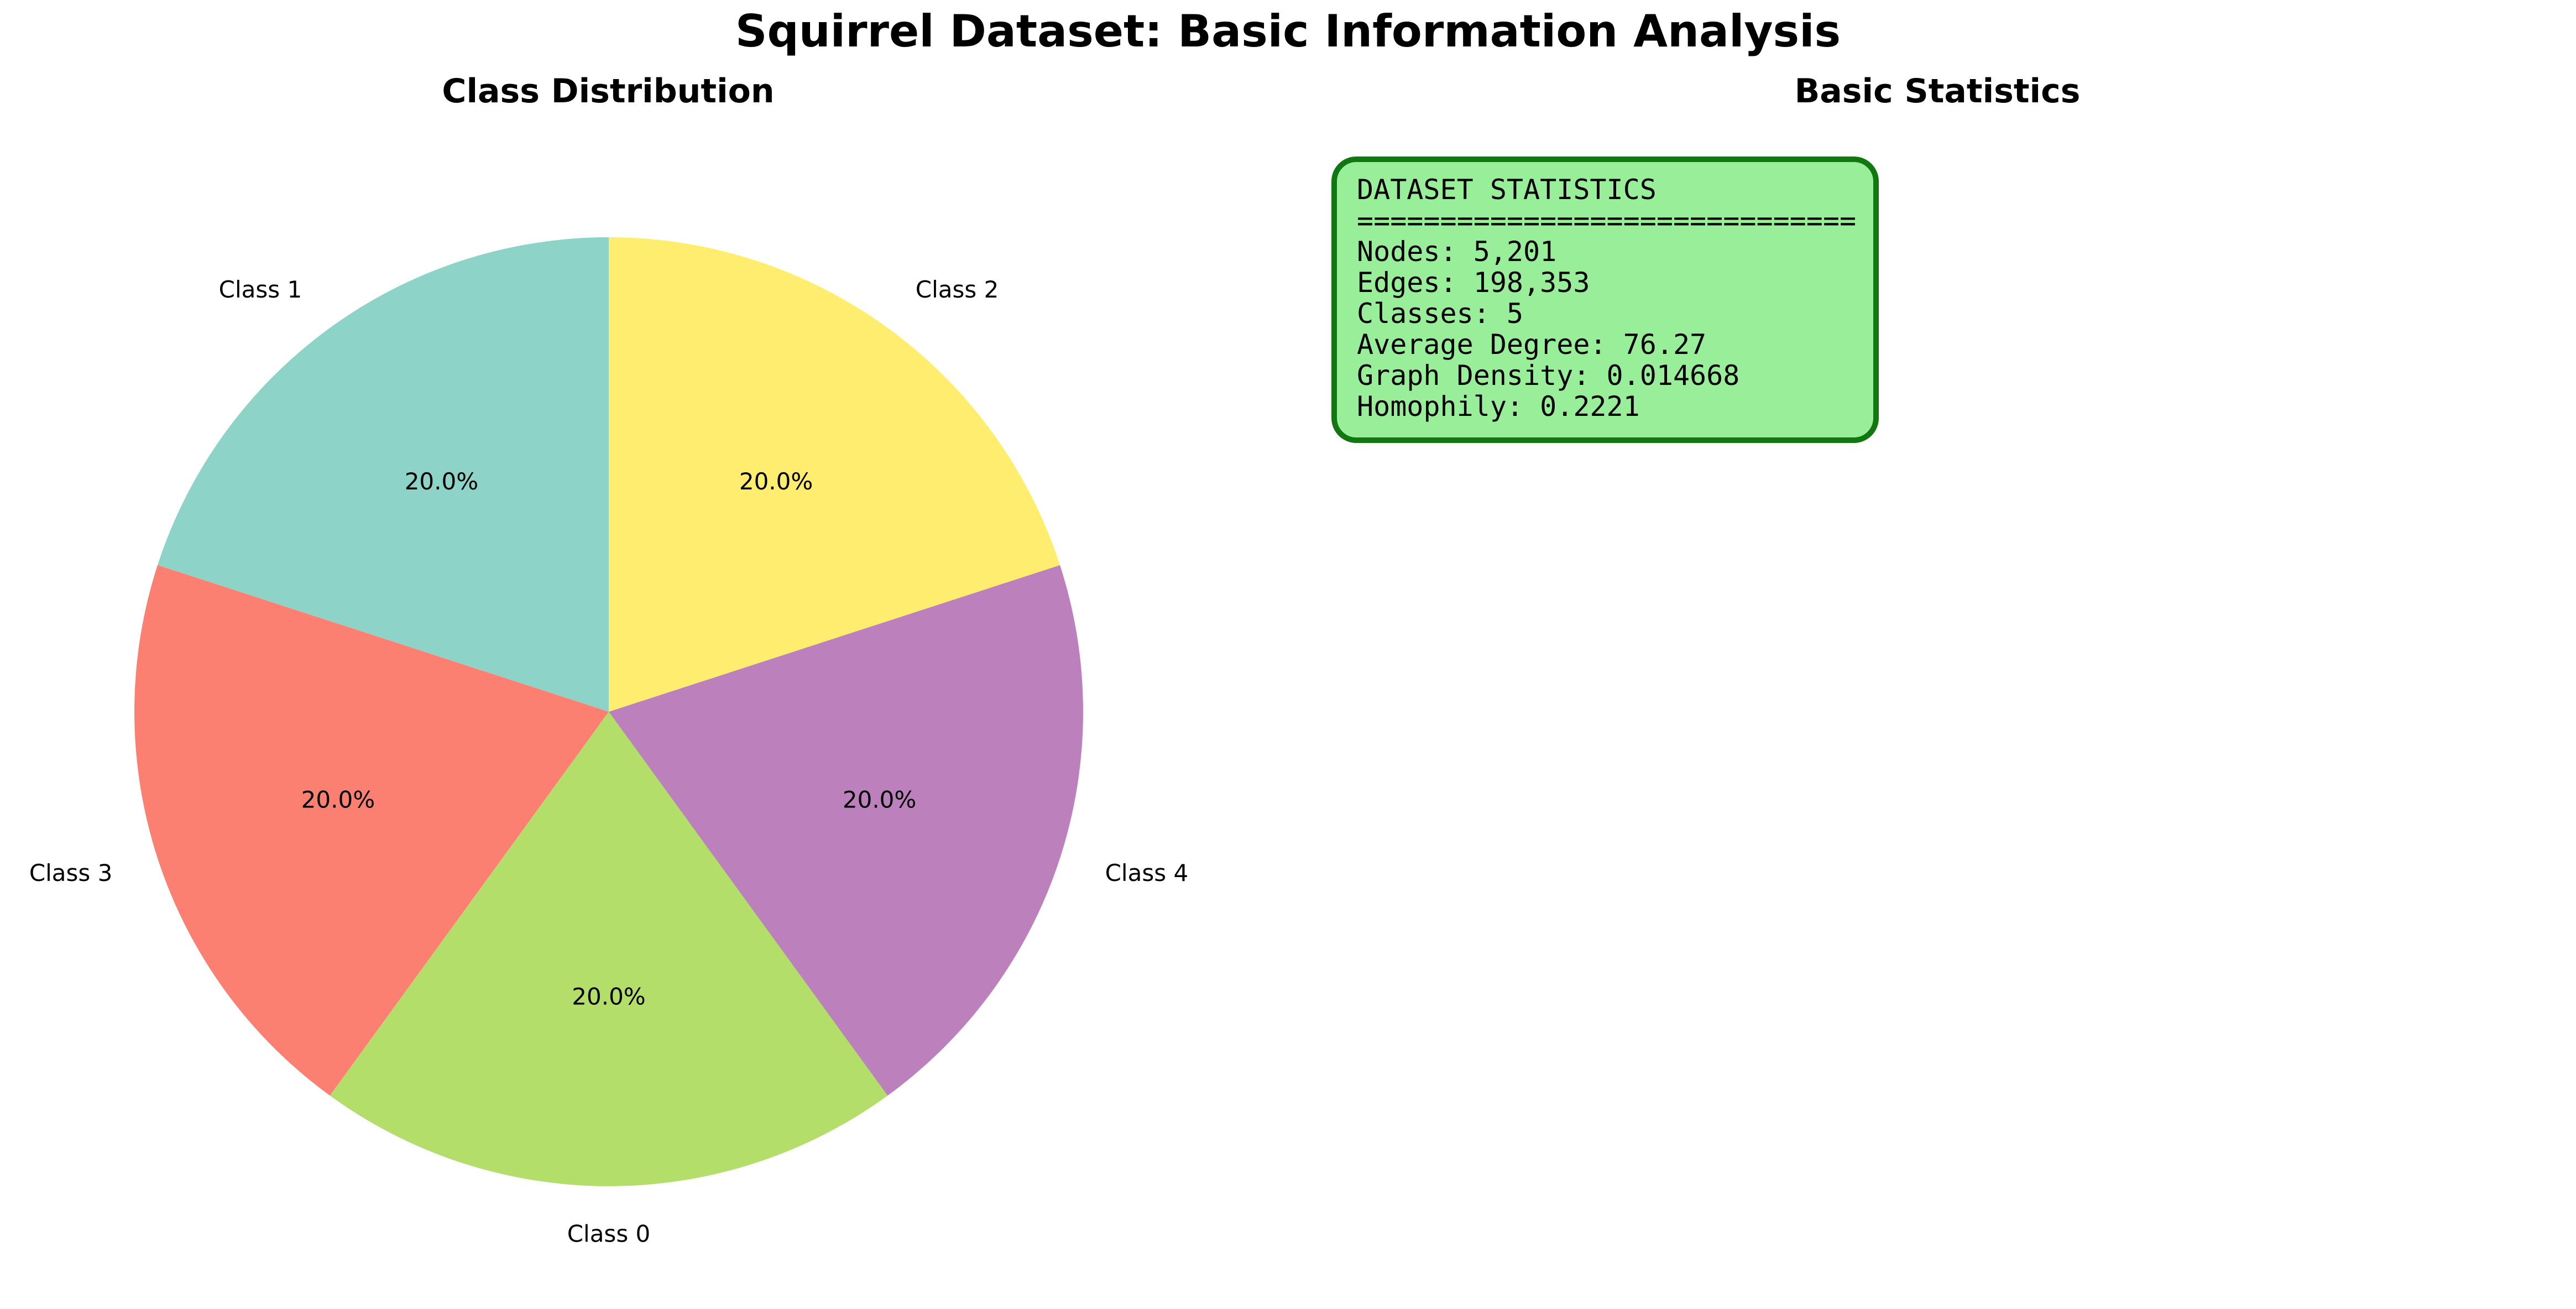  Describe the element at coordinates (71, 872) in the screenshot. I see `pie-category-label: Class 3` at that location.